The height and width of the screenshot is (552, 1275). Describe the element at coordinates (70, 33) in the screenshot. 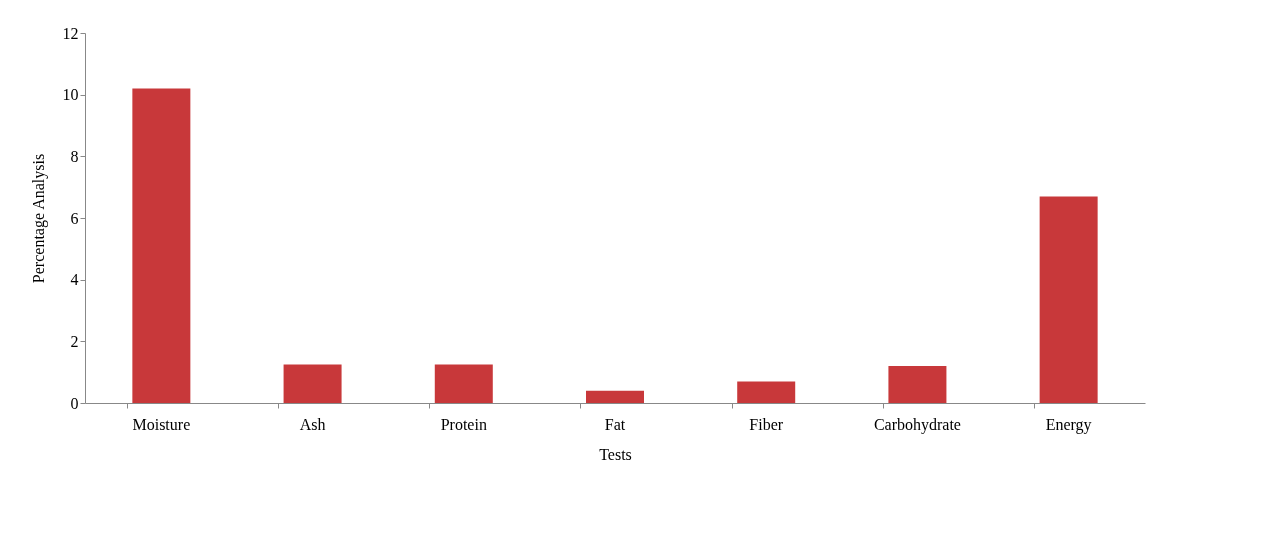

I see `y-tick-label: 12` at that location.